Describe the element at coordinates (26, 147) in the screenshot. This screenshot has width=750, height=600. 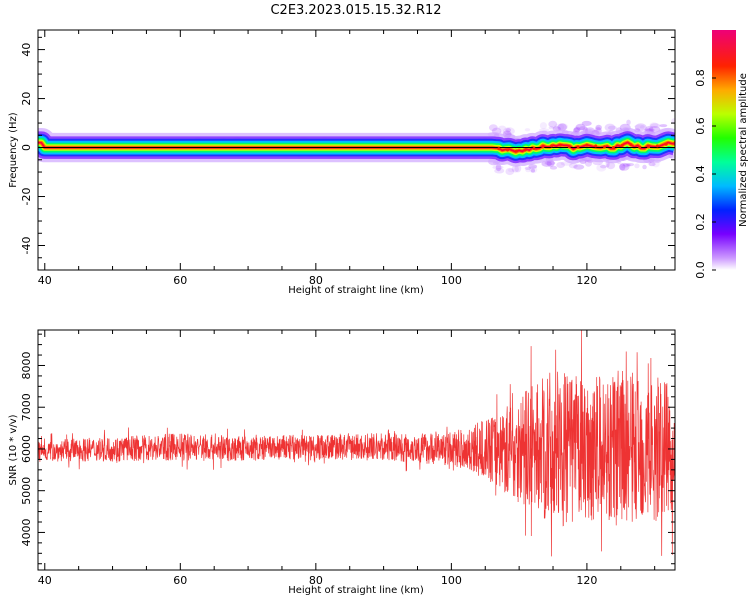
I see `spectrogram-y-tick-label: 0` at that location.